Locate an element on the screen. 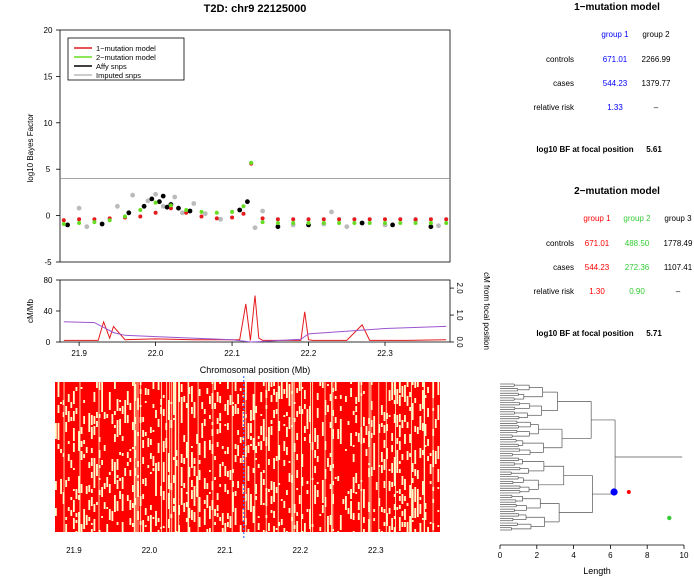 This screenshot has height=577, width=694. model-column-header: group 2 is located at coordinates (656, 34).